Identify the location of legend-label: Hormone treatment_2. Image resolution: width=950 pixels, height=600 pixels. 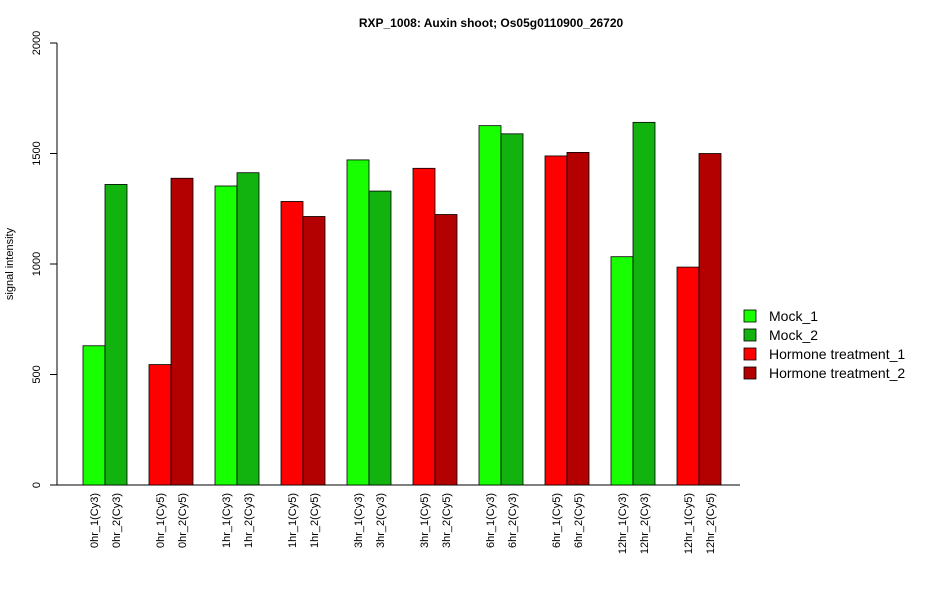
(837, 373).